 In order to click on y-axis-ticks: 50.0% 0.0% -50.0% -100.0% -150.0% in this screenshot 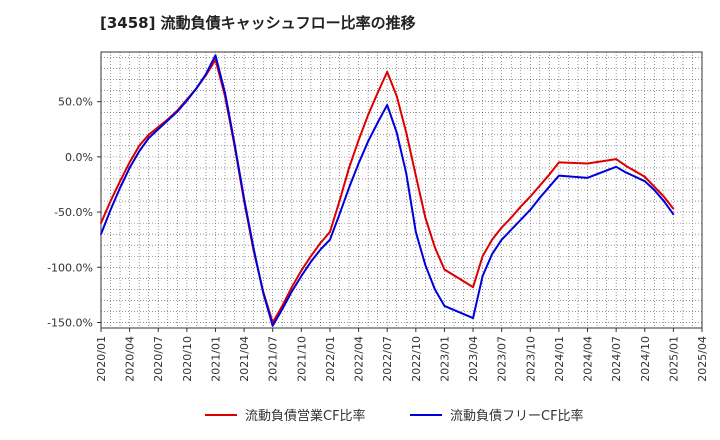, I will do `click(74, 212)`.